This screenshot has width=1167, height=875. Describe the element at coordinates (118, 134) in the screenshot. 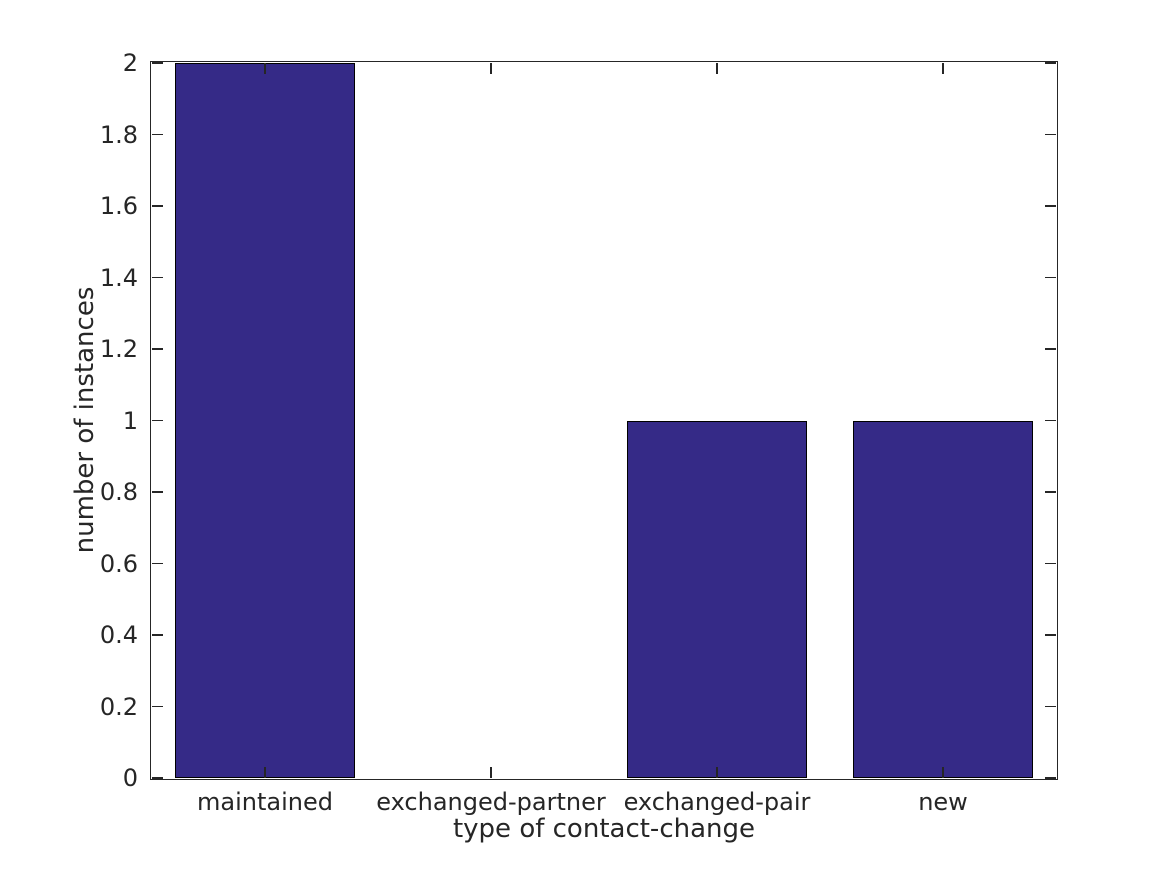

I see `y-tick-label-1.8: 1.8` at that location.